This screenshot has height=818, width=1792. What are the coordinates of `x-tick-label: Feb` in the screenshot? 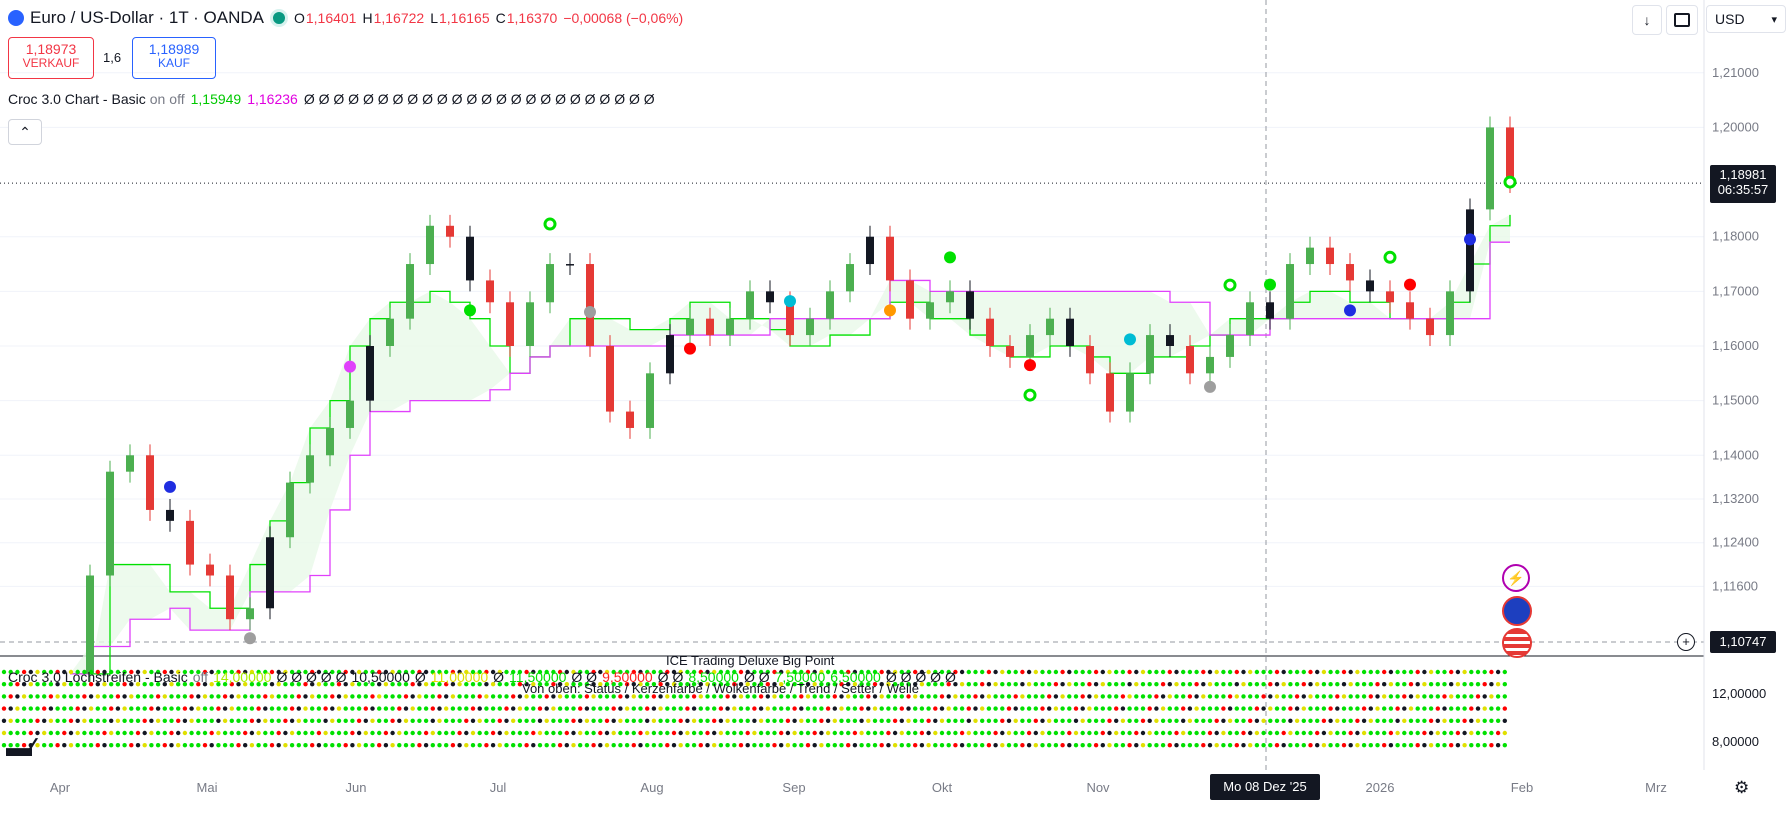 It's located at (1522, 787).